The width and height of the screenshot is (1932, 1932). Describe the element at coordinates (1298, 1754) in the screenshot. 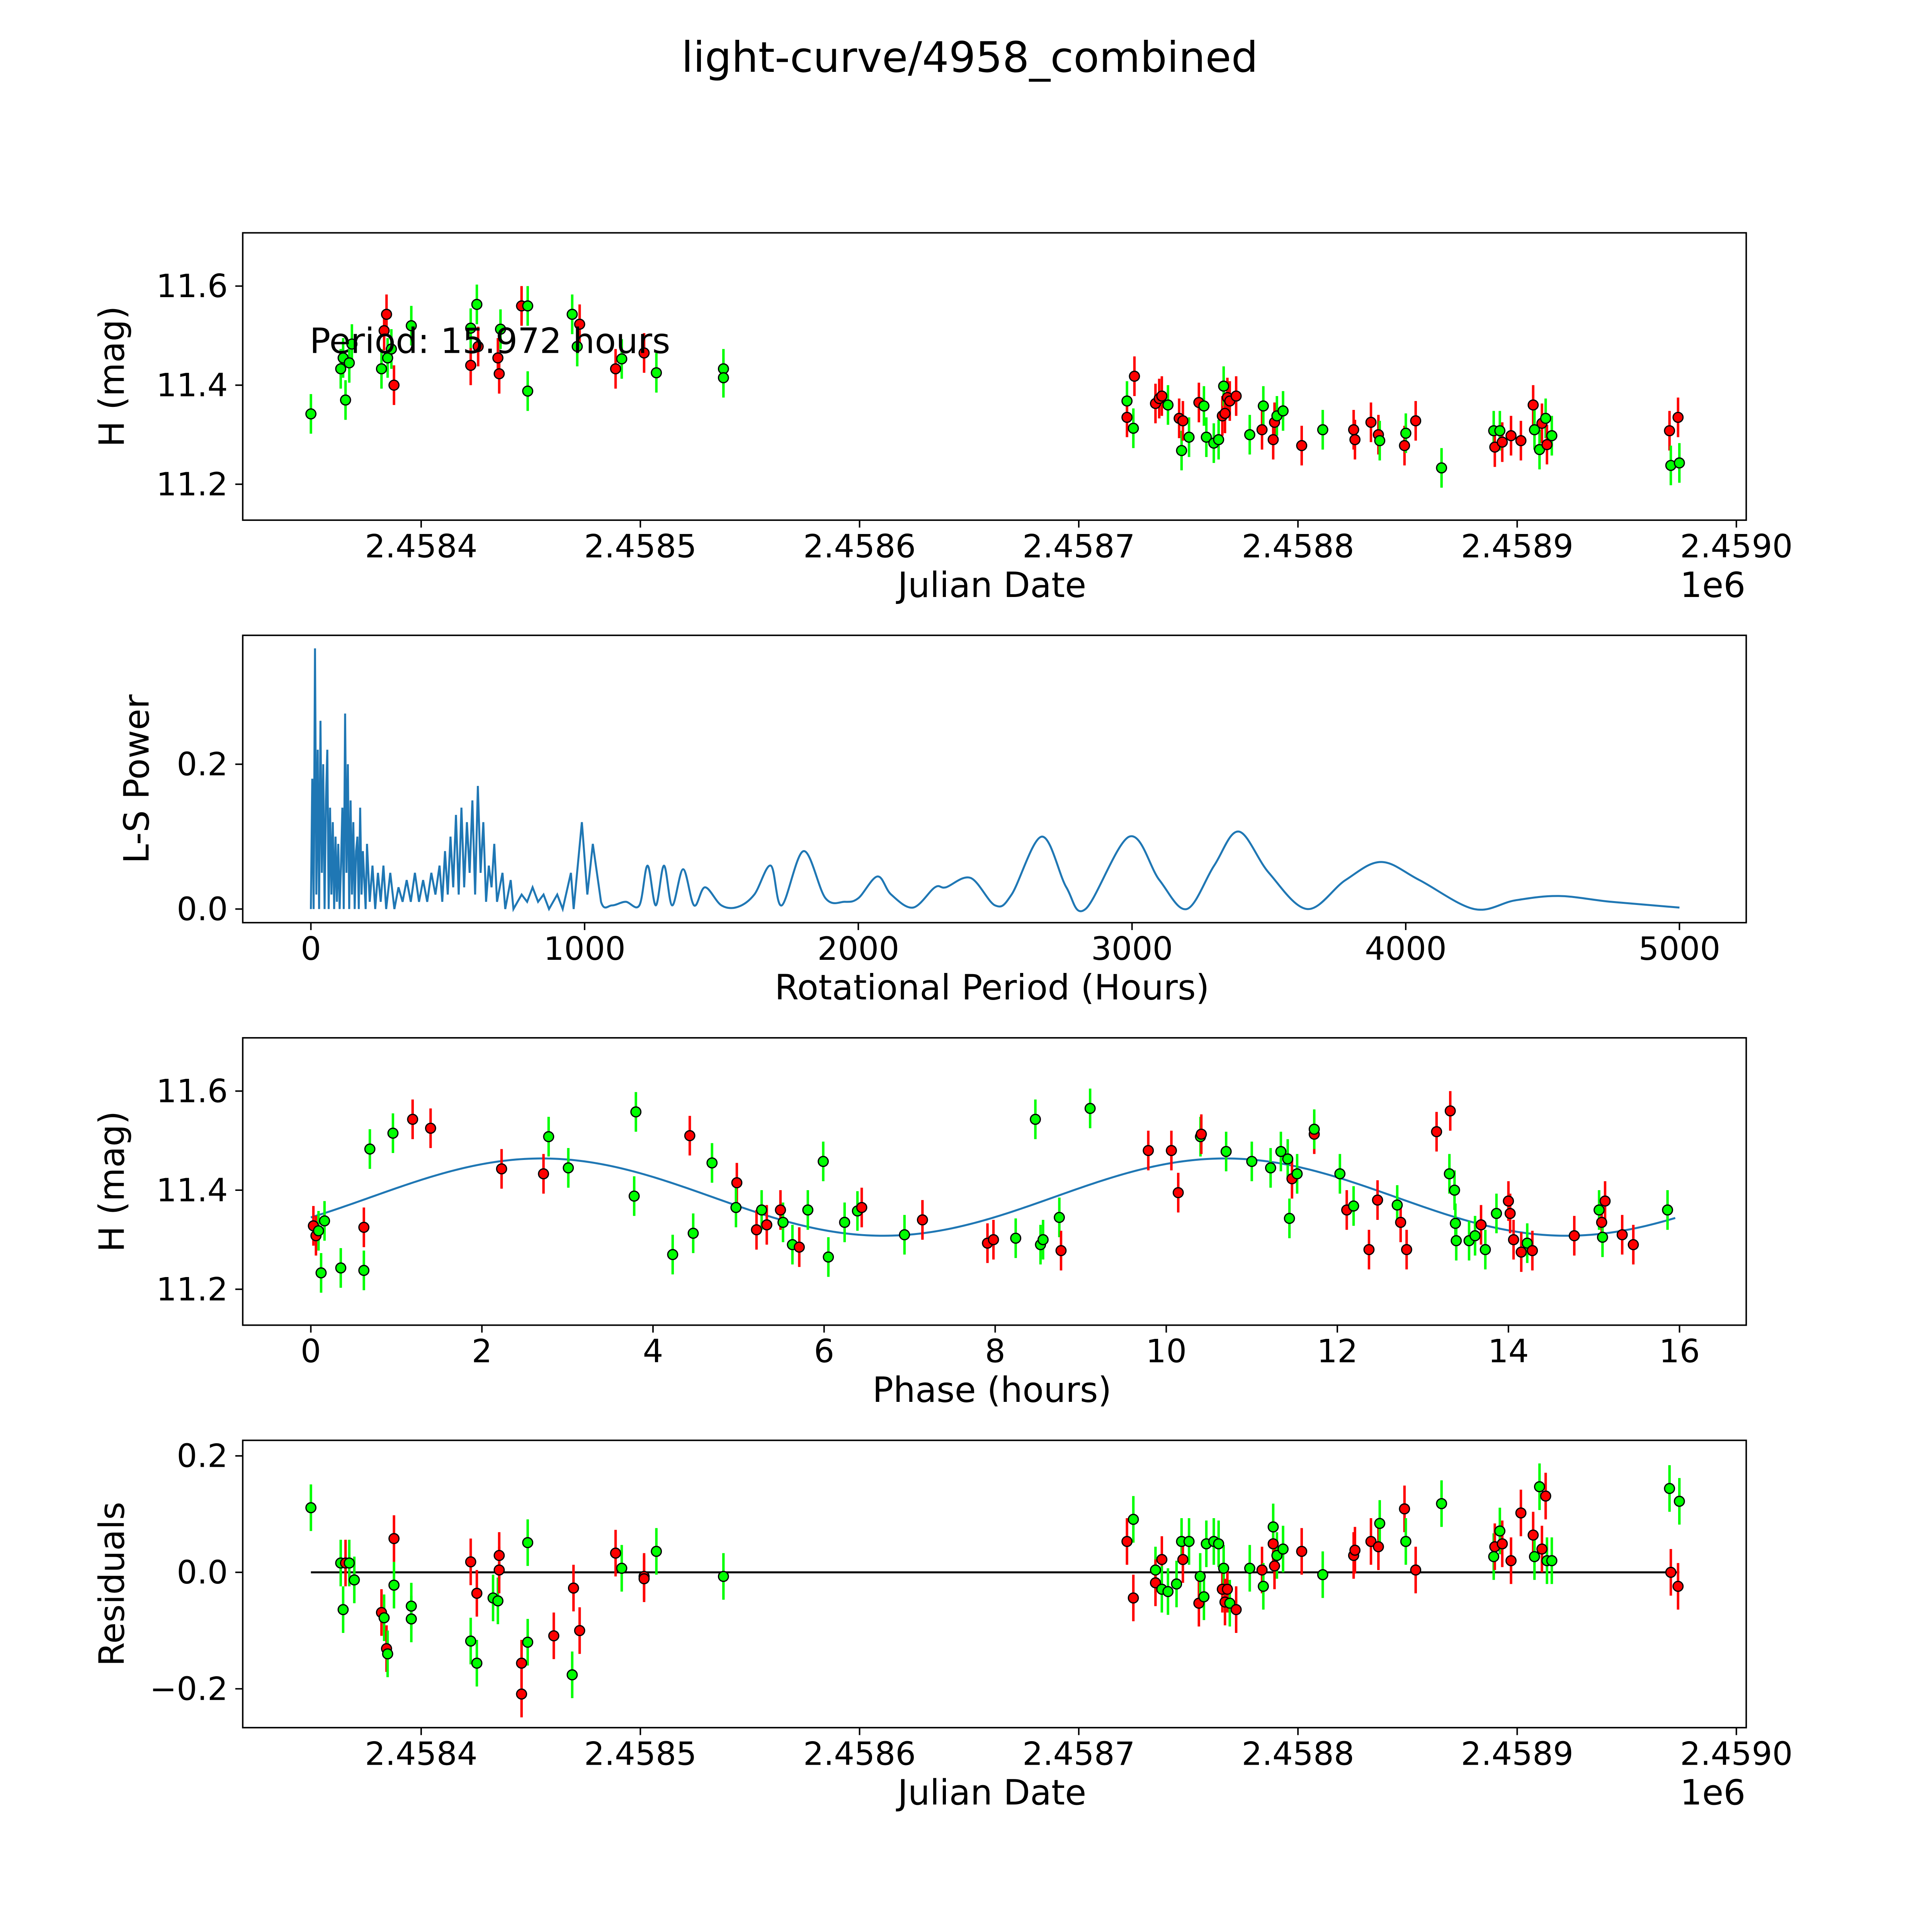

I see `x-tick-label: 2.4588` at that location.